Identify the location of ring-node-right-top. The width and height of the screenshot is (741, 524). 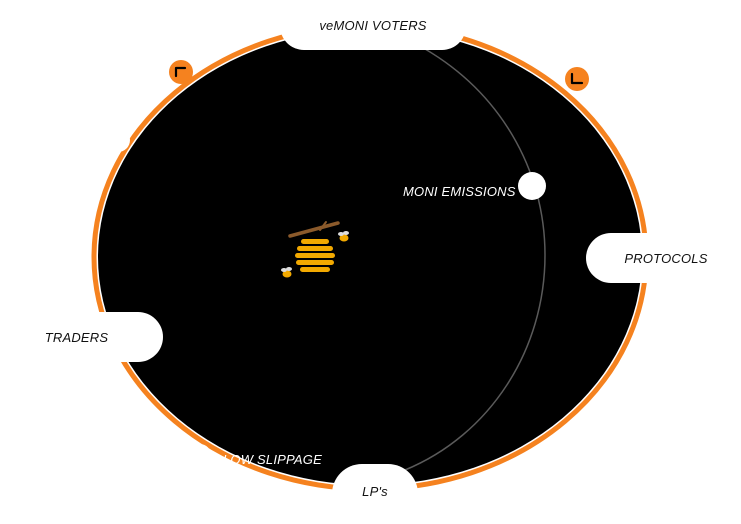
(620, 125).